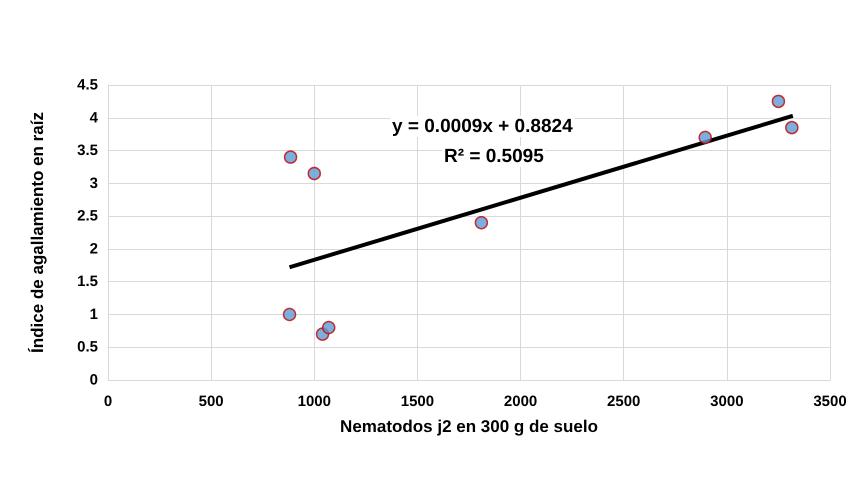  I want to click on x-tick-label: 2000, so click(521, 401).